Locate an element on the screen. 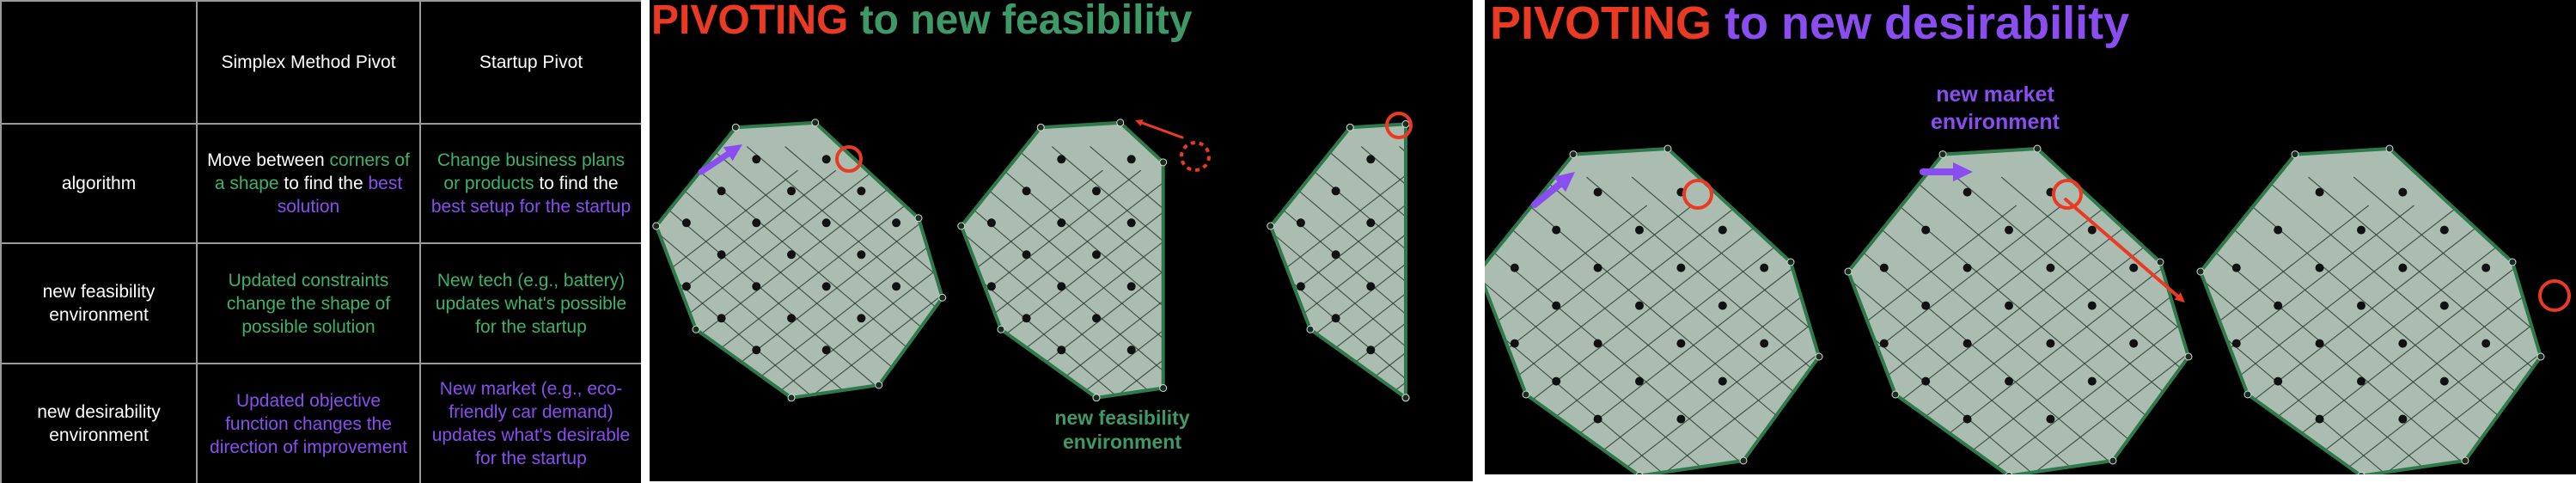 This screenshot has width=2576, height=483. cell-text-segment: corners of a shape is located at coordinates (312, 171).